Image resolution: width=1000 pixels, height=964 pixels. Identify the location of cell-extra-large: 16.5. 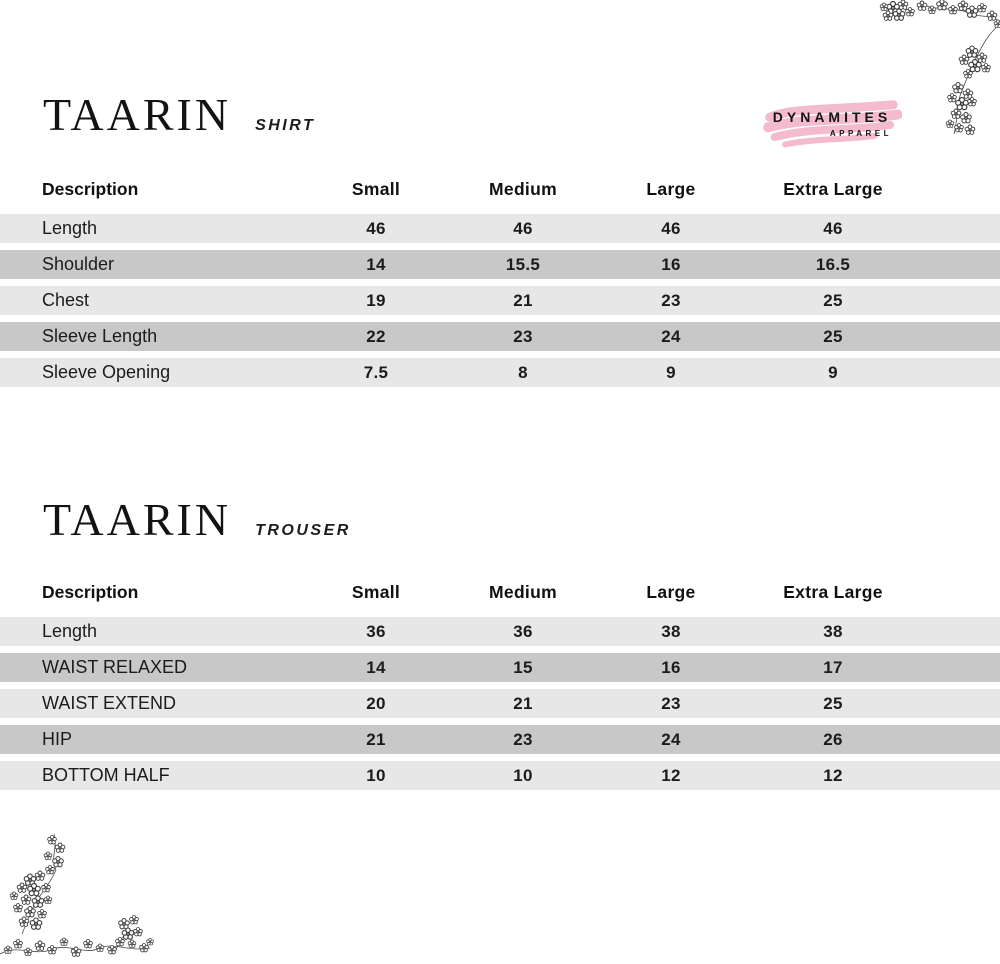
(833, 264).